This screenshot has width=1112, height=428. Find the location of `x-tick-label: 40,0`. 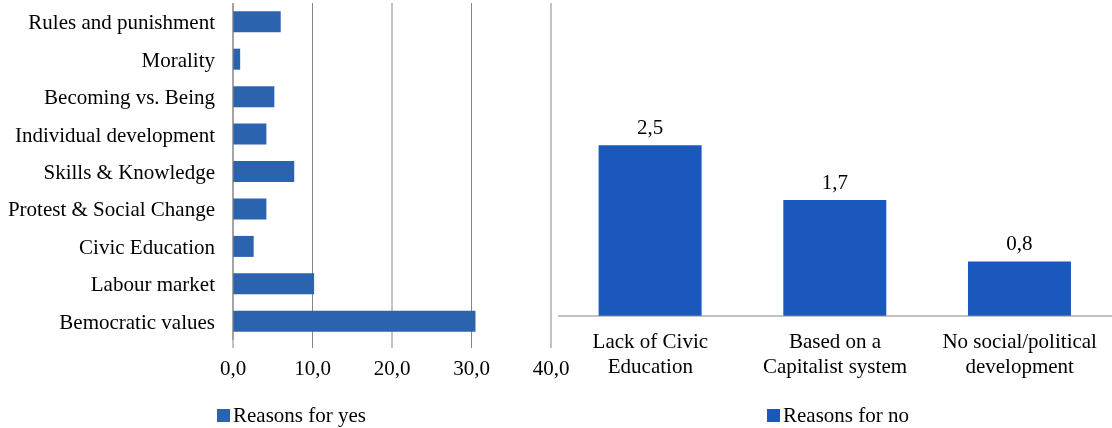

x-tick-label: 40,0 is located at coordinates (551, 367).